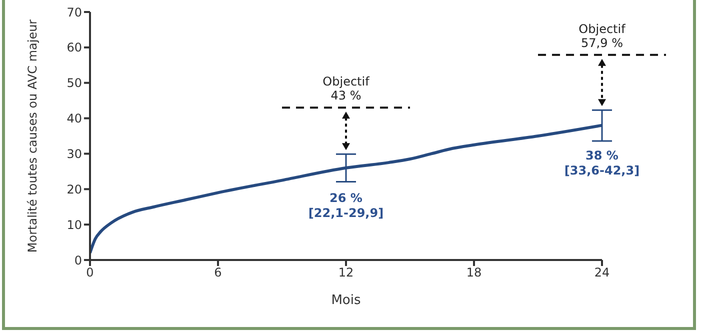 This screenshot has height=336, width=702. What do you see at coordinates (74, 153) in the screenshot?
I see `y-tick-label: 30` at bounding box center [74, 153].